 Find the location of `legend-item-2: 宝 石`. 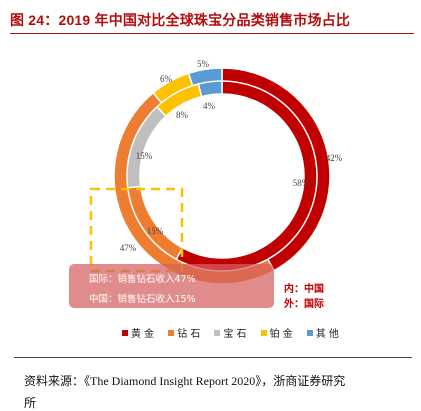

legend-item-2: 宝 石 is located at coordinates (230, 332).